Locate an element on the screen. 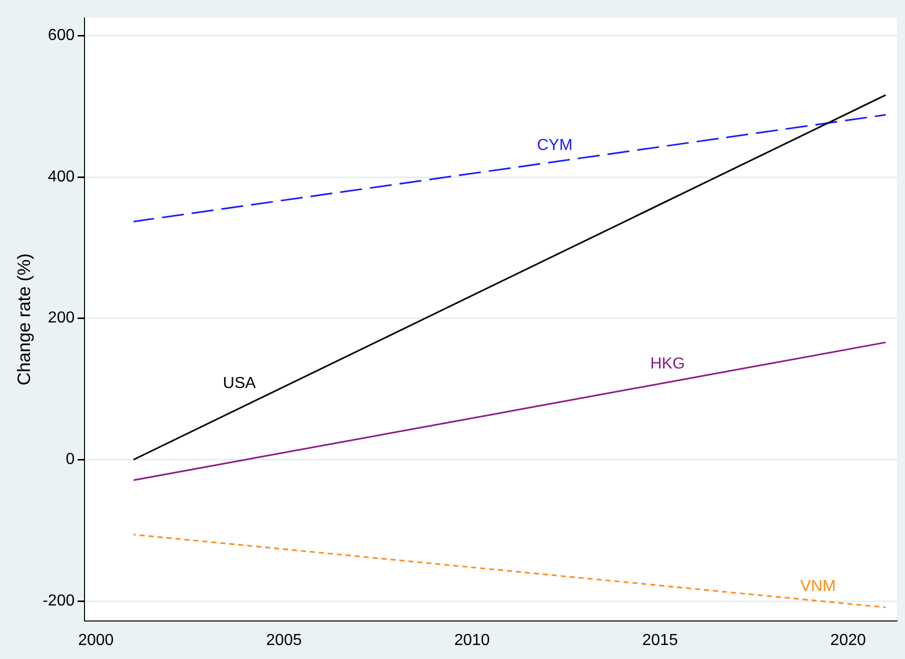 The width and height of the screenshot is (905, 659). y-tick-label: -200 is located at coordinates (58, 601).